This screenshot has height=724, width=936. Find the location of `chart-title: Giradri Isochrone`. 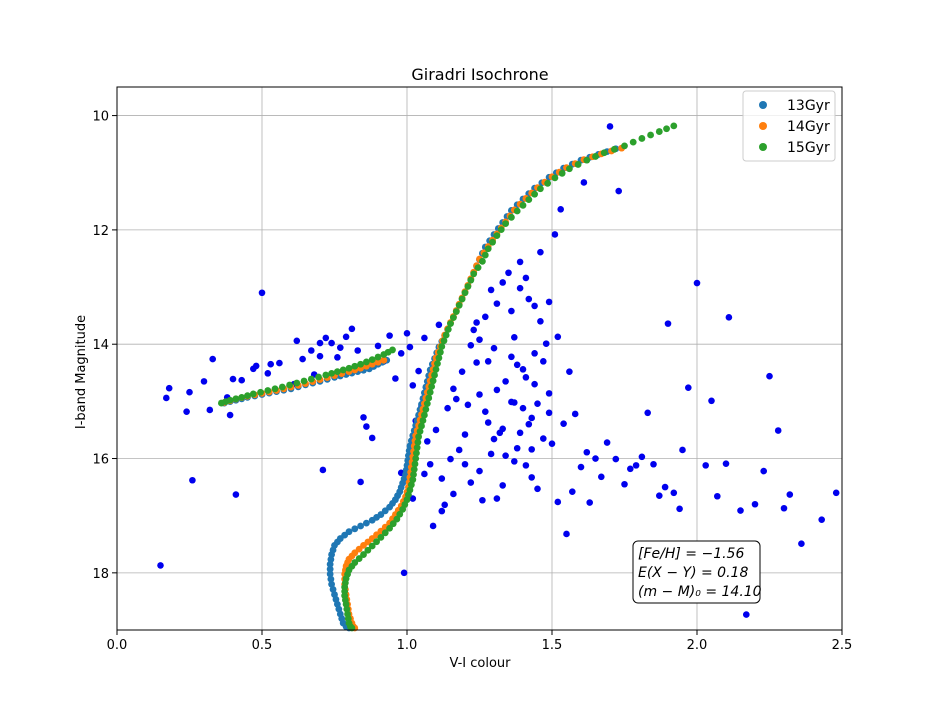

chart-title: Giradri Isochrone is located at coordinates (479, 74).